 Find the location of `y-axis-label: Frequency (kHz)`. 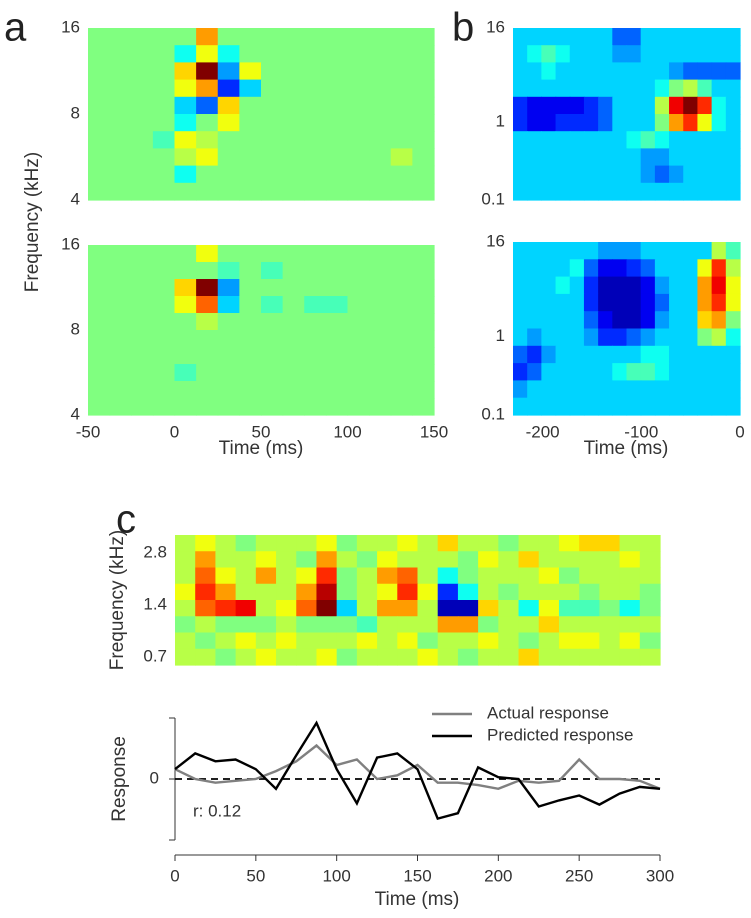

y-axis-label: Frequency (kHz) is located at coordinates (117, 600).